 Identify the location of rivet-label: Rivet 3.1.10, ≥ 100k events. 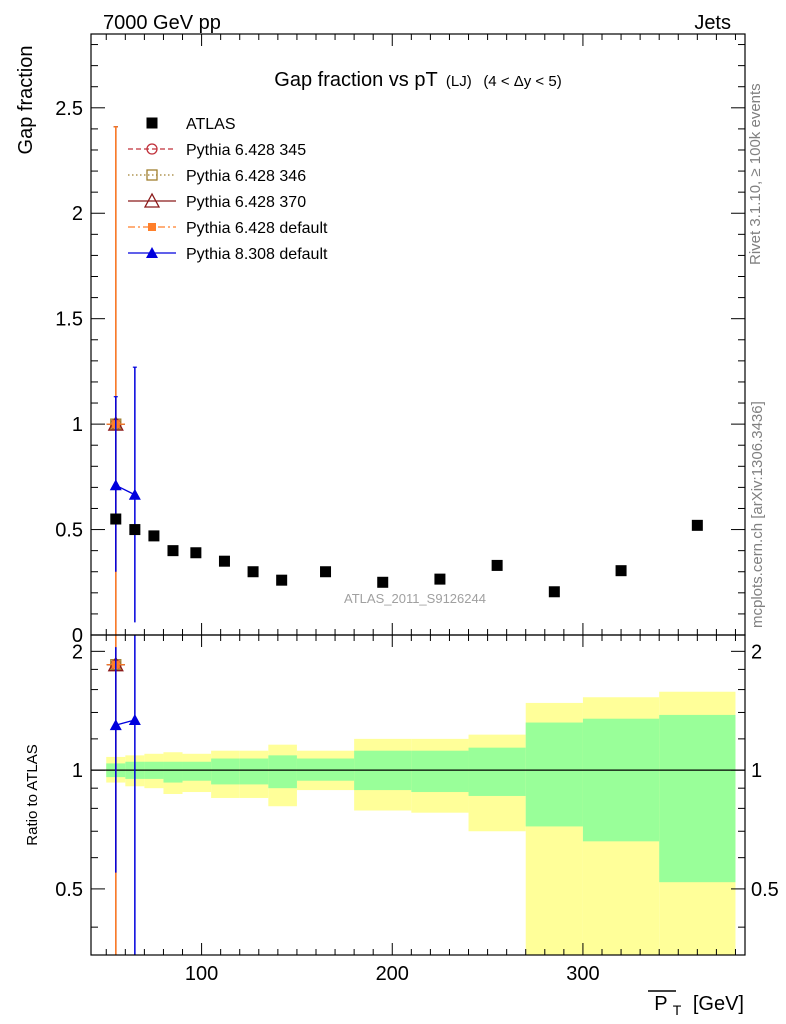
(755, 174).